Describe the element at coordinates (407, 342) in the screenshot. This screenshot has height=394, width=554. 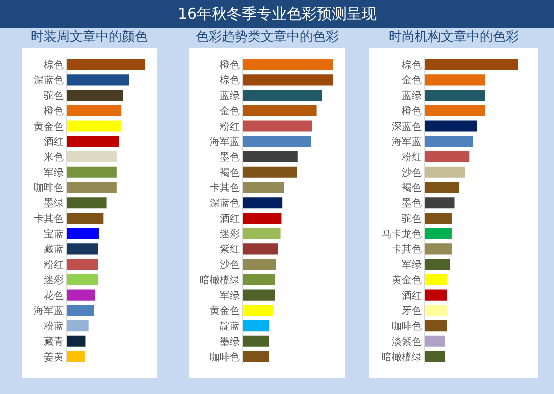
I see `y-tick-label: 淡紫色` at that location.